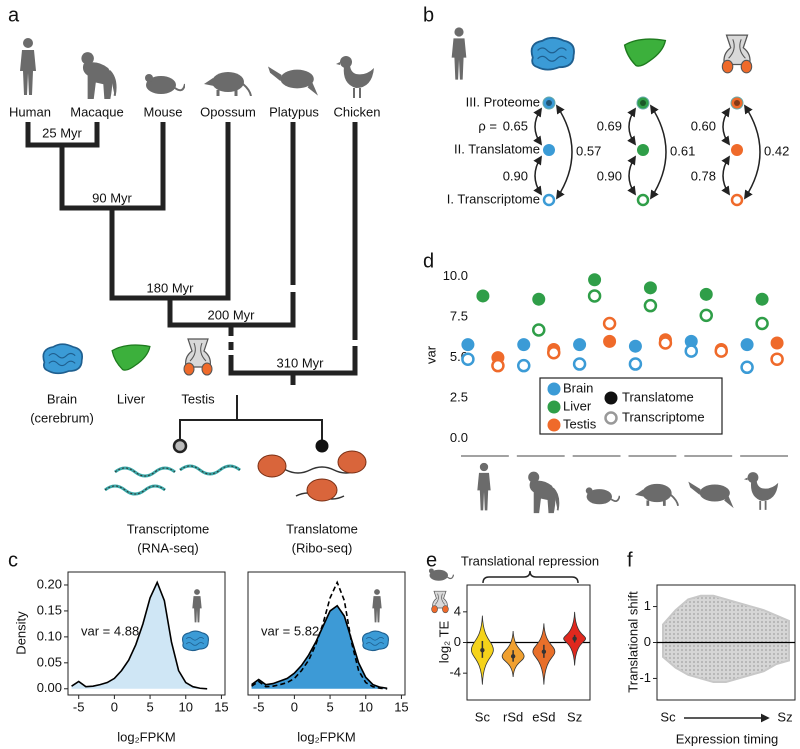 The height and width of the screenshot is (749, 800). What do you see at coordinates (663, 416) in the screenshot?
I see `legend-label: Transcriptome` at bounding box center [663, 416].